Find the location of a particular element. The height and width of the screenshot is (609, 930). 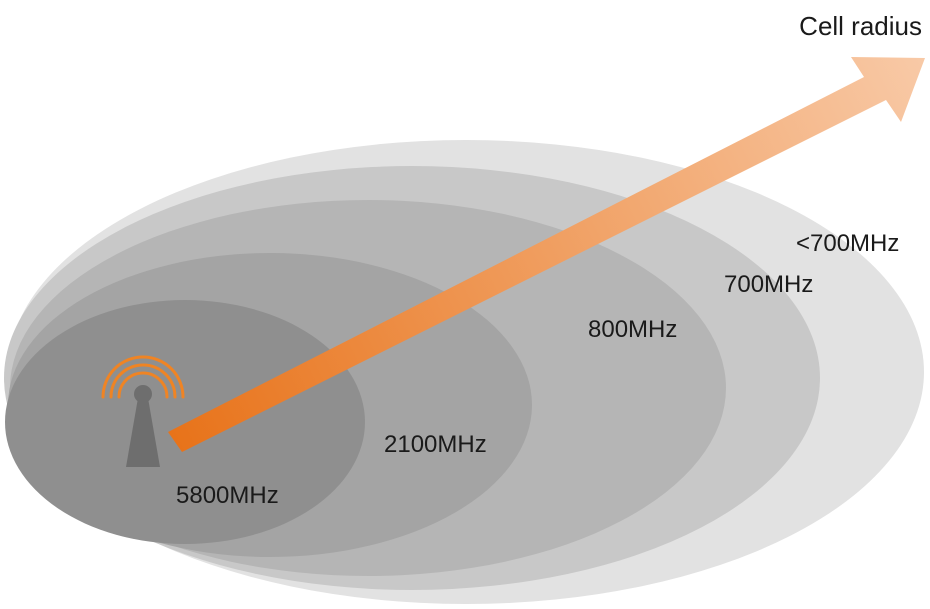

cell-radius-label: Cell radius is located at coordinates (860, 26).